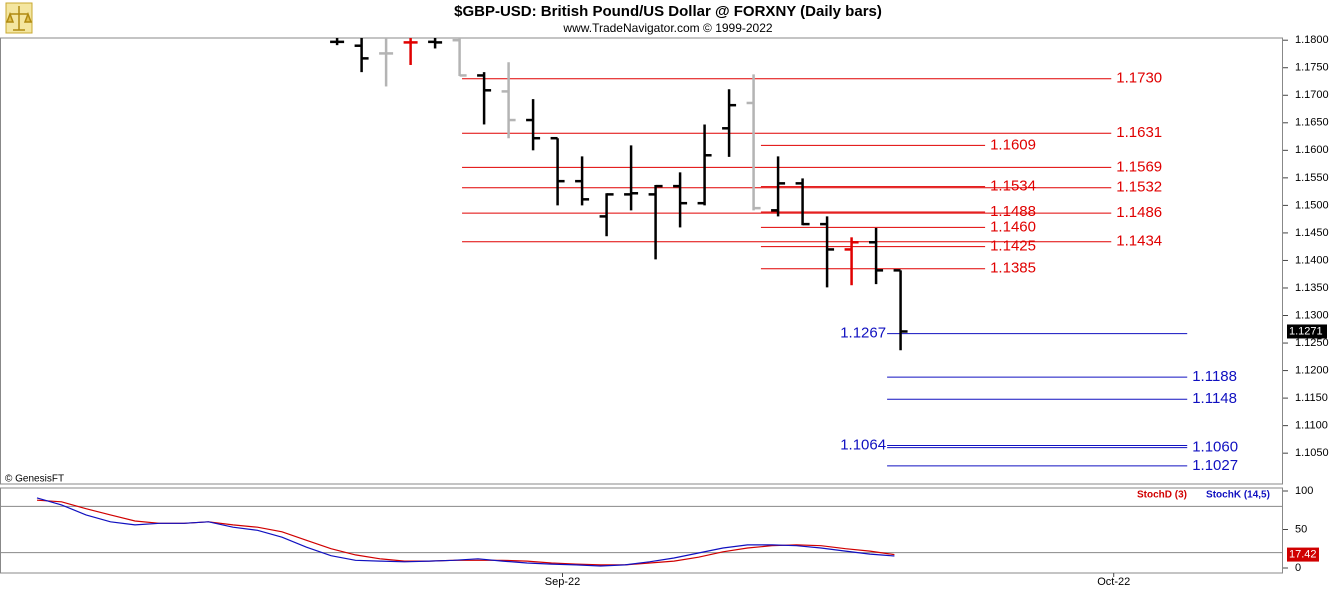 The image size is (1336, 591). I want to click on y-tick-label: 1.1150, so click(1311, 398).